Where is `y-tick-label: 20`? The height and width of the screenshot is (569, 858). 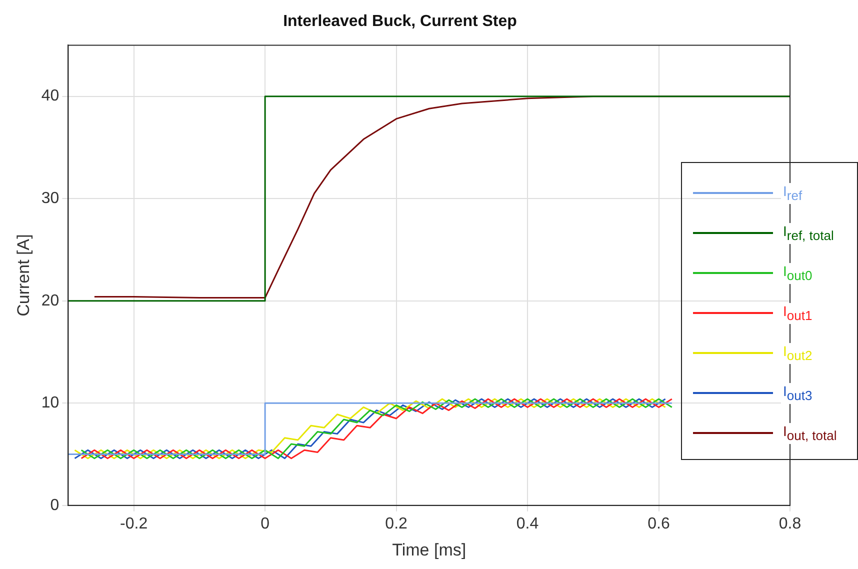
y-tick-label: 20 is located at coordinates (50, 301).